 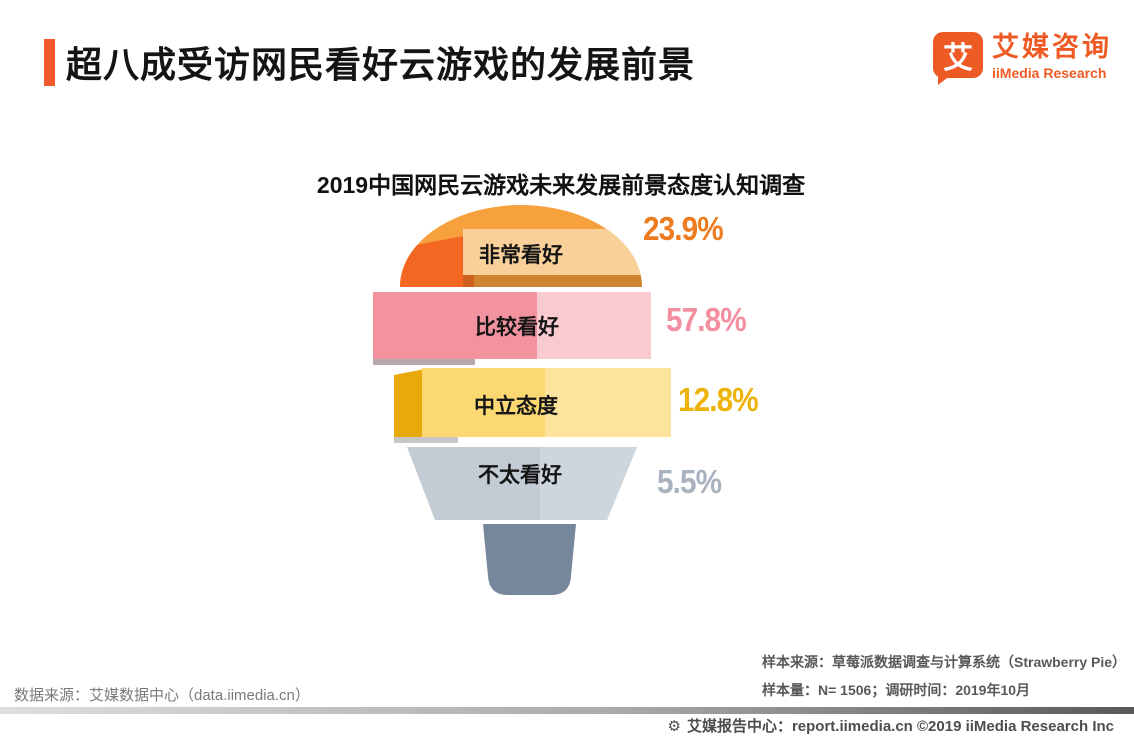 What do you see at coordinates (896, 690) in the screenshot?
I see `sample-size-note: 样本量：N= 1506；调研时间：2019年10月` at bounding box center [896, 690].